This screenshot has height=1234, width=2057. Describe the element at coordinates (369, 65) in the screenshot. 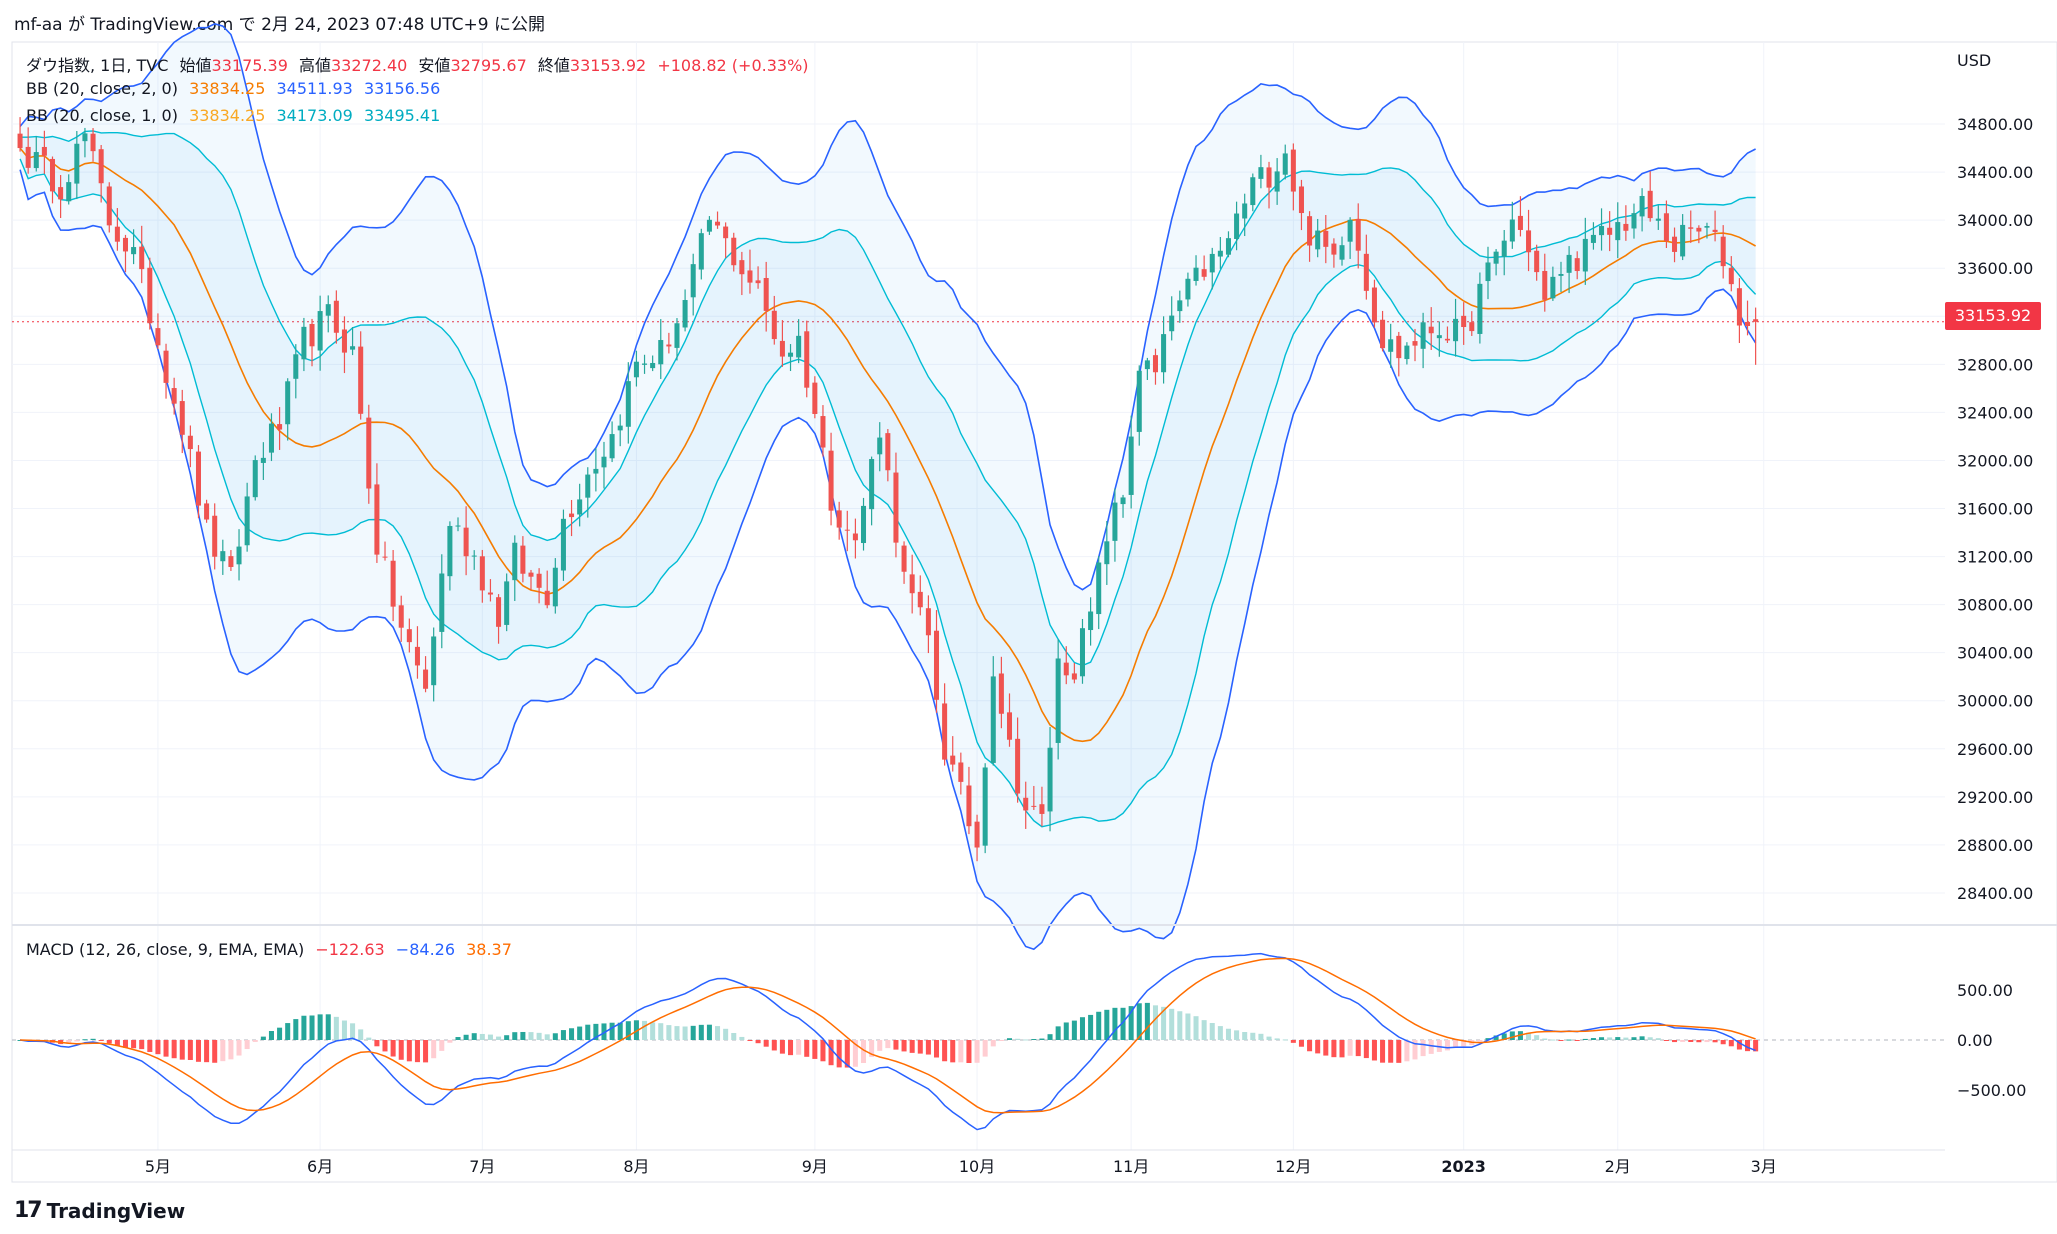

I see `high-value: 33272.40` at that location.